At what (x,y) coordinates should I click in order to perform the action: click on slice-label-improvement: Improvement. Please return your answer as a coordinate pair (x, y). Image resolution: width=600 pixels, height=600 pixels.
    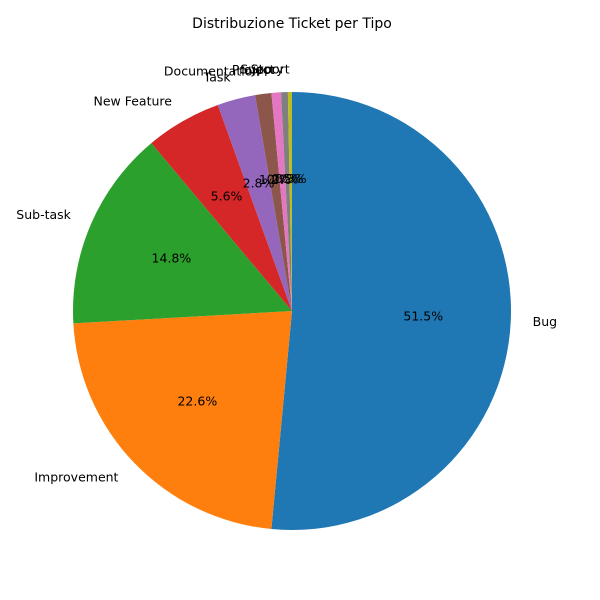
    Looking at the image, I should click on (76, 477).